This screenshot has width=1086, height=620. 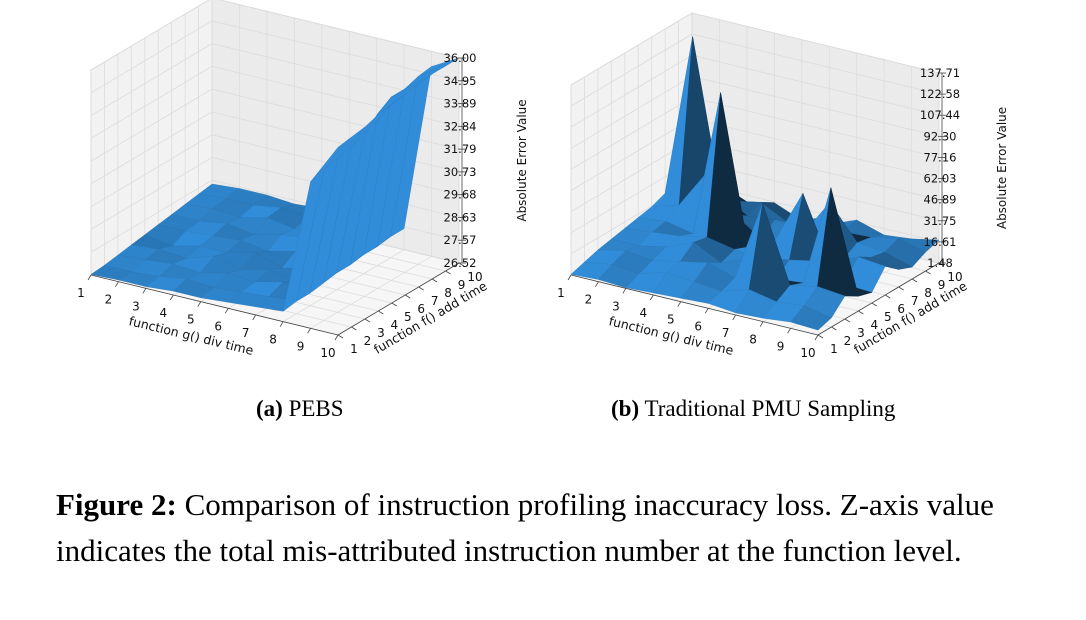 I want to click on z-tick-label: 34.95, so click(x=460, y=81).